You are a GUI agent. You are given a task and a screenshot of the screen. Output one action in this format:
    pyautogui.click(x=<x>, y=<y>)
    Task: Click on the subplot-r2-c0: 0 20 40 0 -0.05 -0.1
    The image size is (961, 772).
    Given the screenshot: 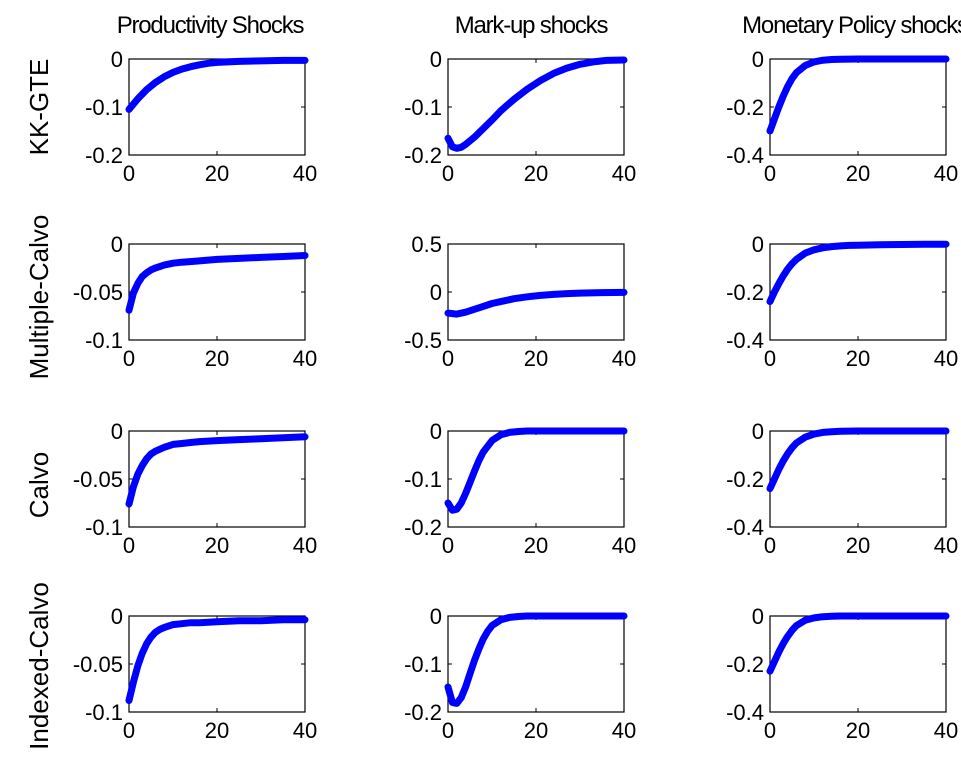 What is the action you would take?
    pyautogui.click(x=195, y=488)
    